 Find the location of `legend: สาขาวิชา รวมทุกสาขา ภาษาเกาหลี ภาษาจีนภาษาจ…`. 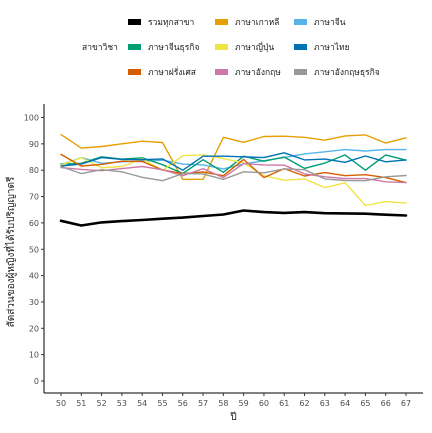

legend: สาขาวิชา รวมทุกสาขา ภาษาเกาหลี ภาษาจีนภาษาจ… is located at coordinates (231, 47).